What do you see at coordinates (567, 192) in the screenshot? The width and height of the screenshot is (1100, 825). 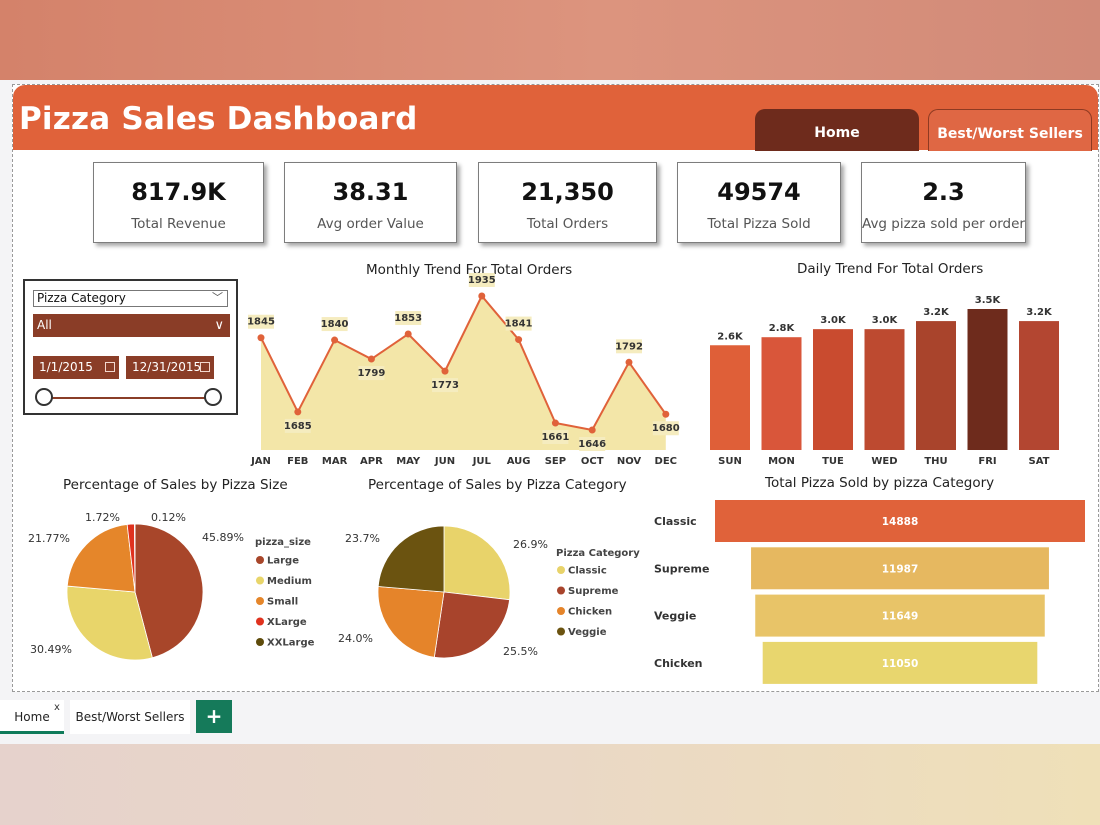 I see `kpi-value: 21,350` at bounding box center [567, 192].